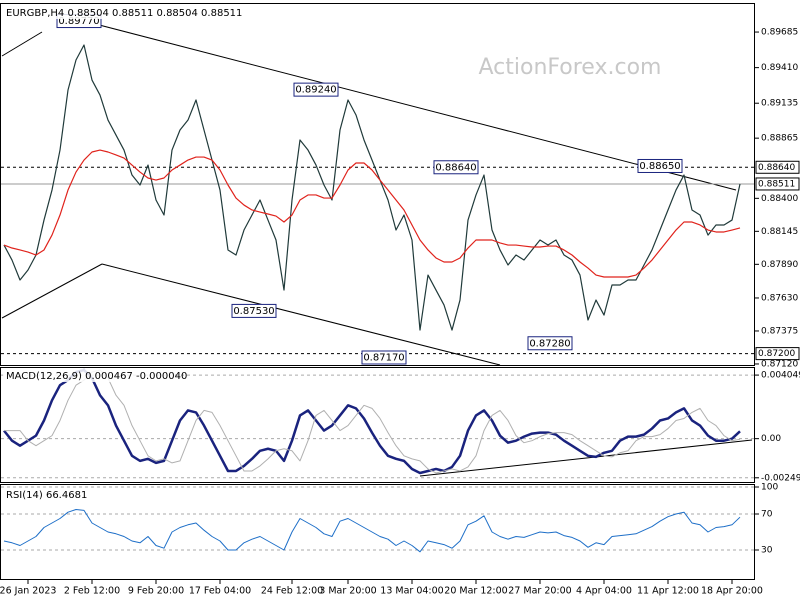 This screenshot has height=600, width=800. I want to click on y-tick-label: 0.89410, so click(779, 68).